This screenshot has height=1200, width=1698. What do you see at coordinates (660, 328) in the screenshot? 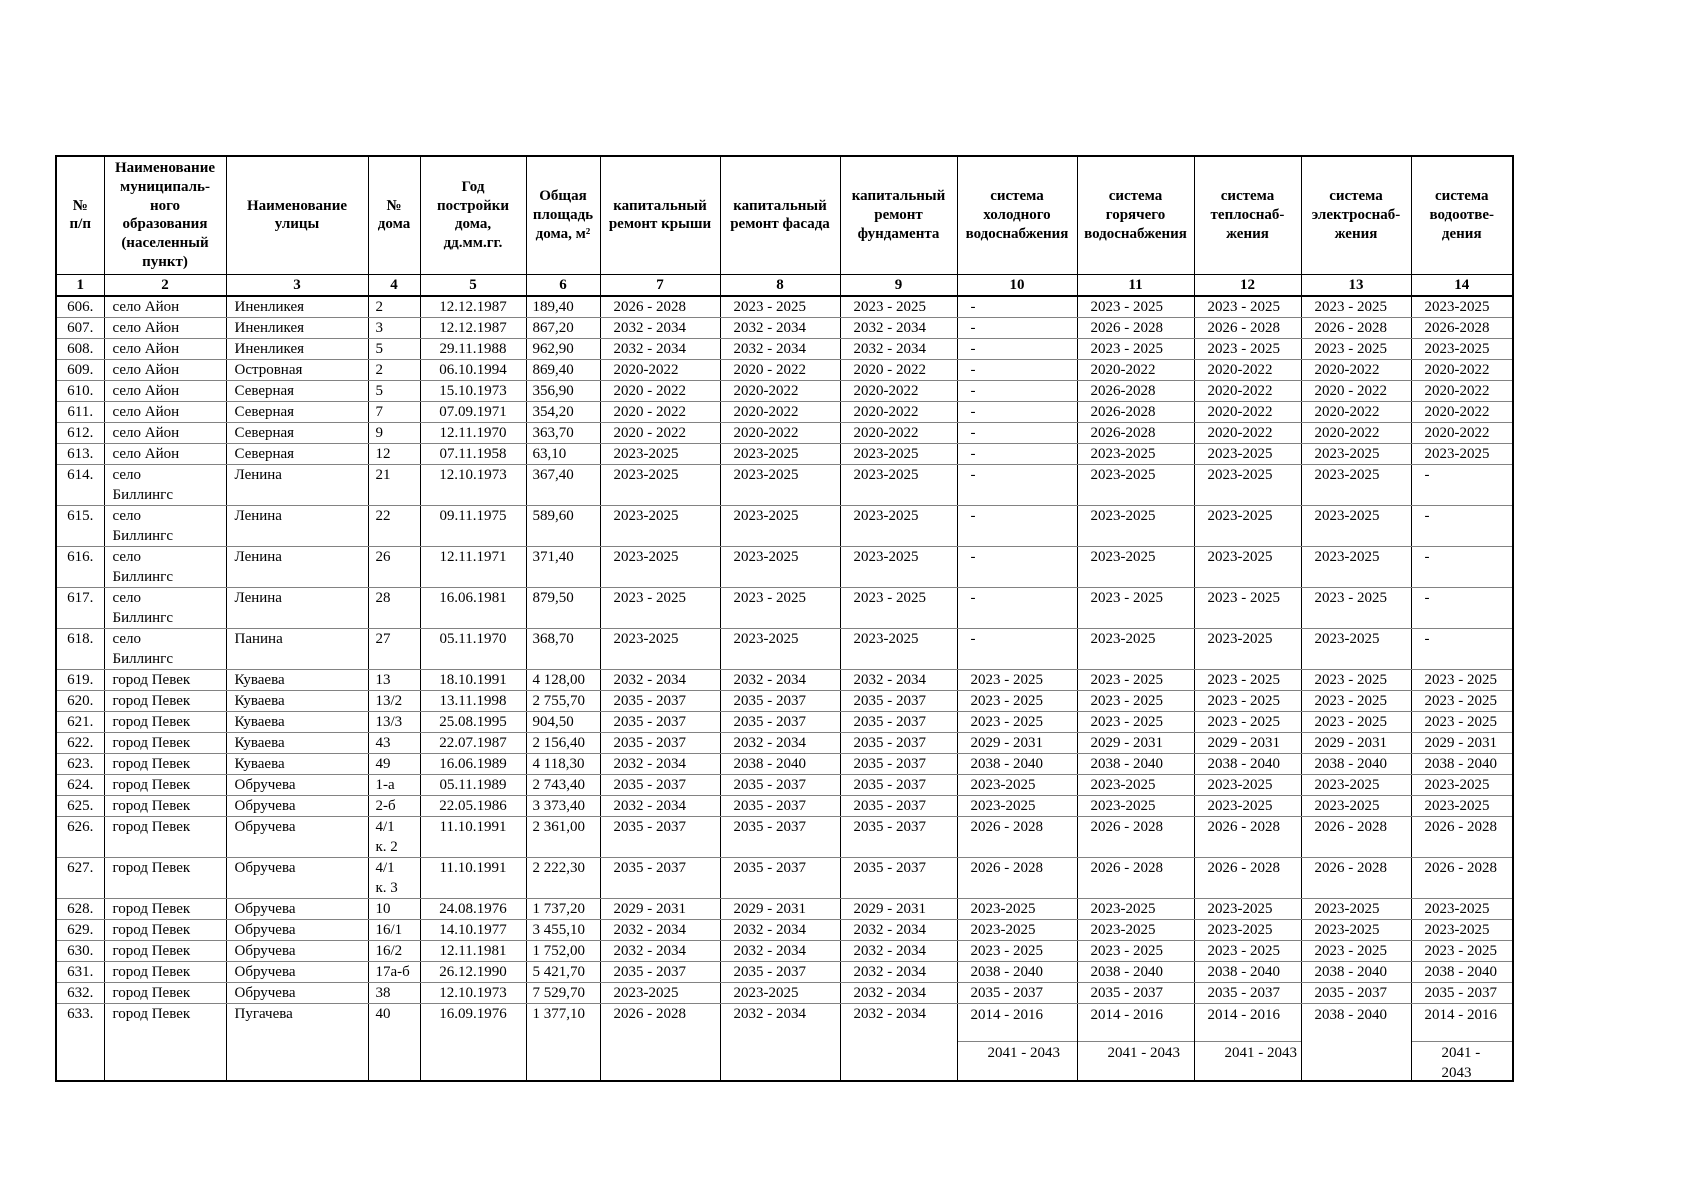
I see `cell-col-7: 2032 - 2034` at bounding box center [660, 328].